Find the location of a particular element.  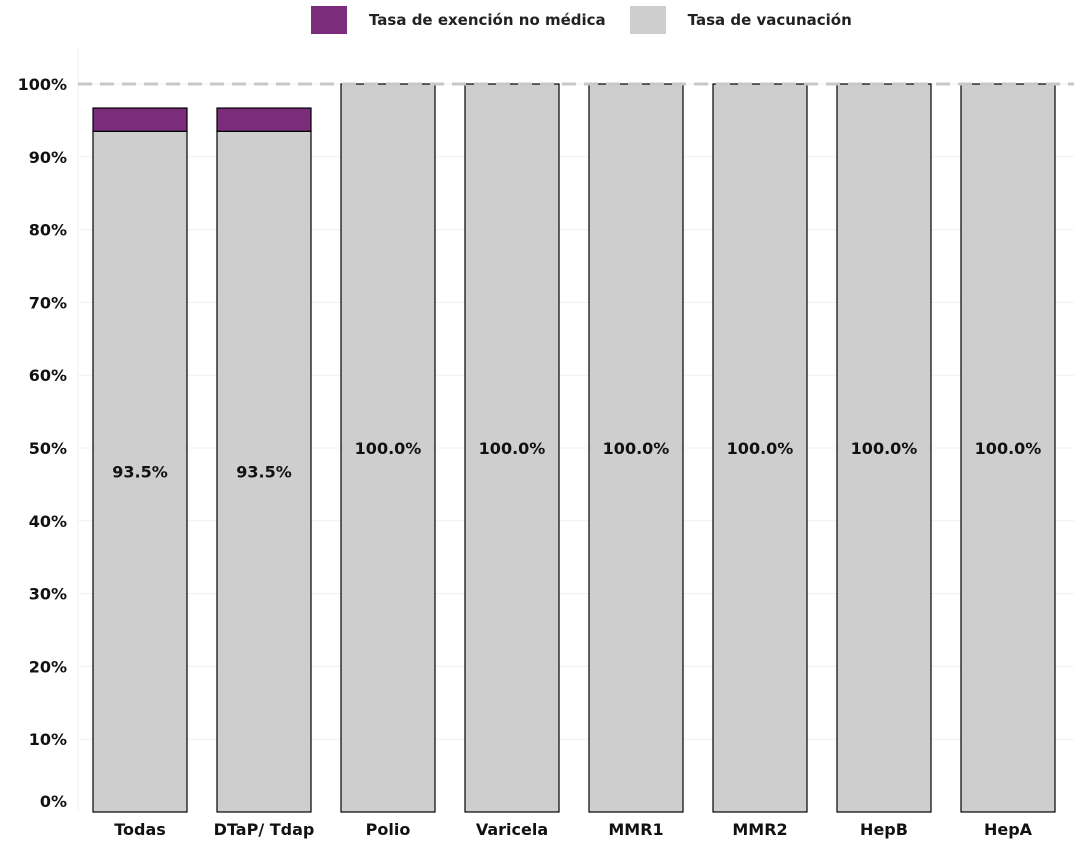

y-tick-label: 0% is located at coordinates (53, 801).